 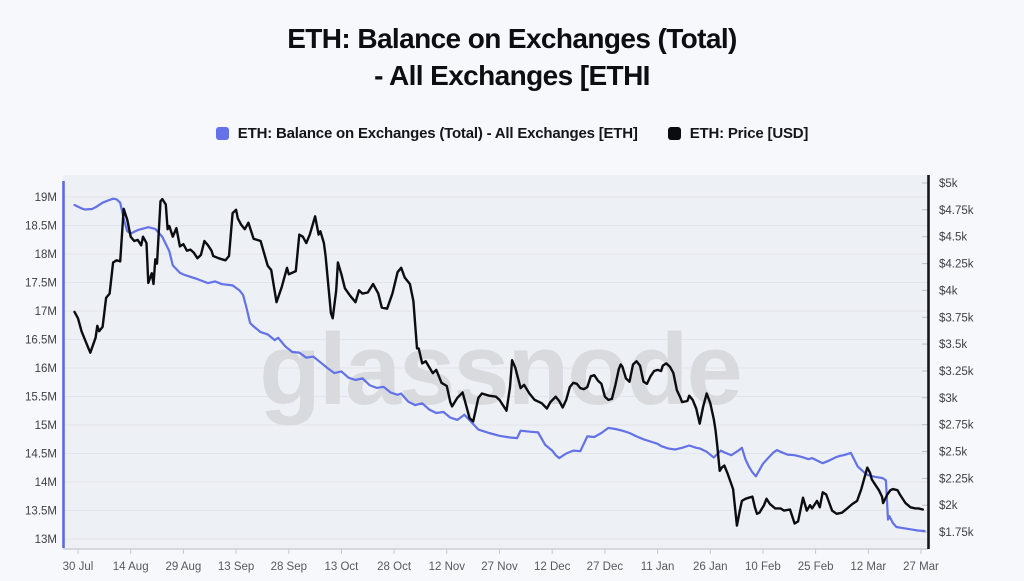 What do you see at coordinates (956, 533) in the screenshot?
I see `svg-text: $1.75k` at bounding box center [956, 533].